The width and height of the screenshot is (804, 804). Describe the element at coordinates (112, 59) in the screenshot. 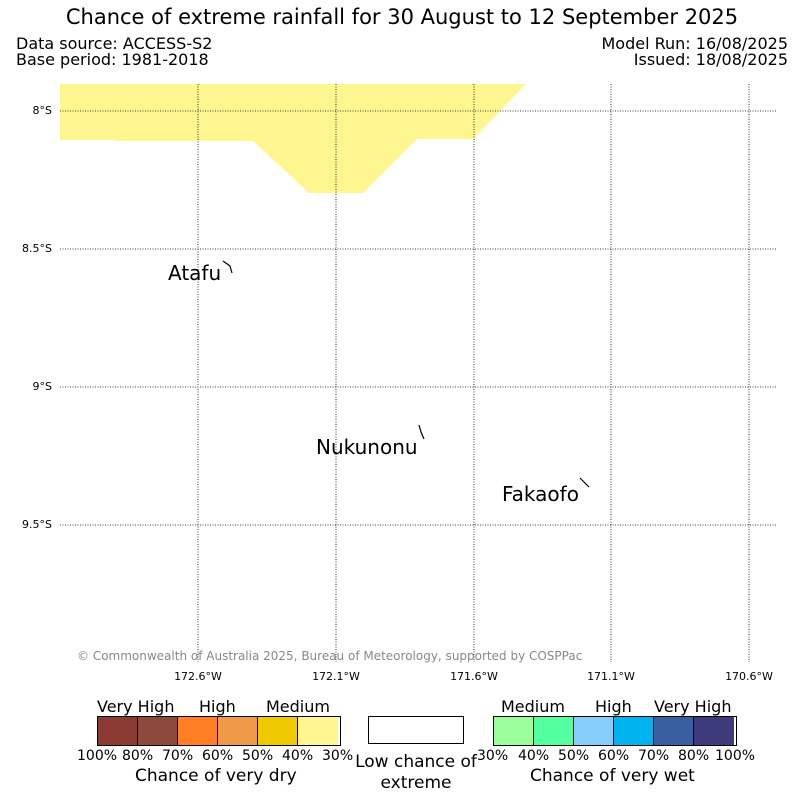

I see `base-period-label: Base period: 1981-2018` at that location.